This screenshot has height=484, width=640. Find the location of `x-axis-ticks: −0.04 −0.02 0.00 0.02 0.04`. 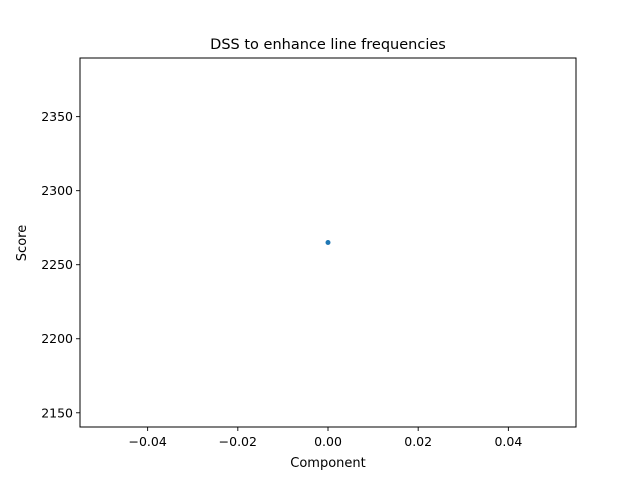

x-axis-ticks: −0.04 −0.02 0.00 0.02 0.04 is located at coordinates (325, 438).